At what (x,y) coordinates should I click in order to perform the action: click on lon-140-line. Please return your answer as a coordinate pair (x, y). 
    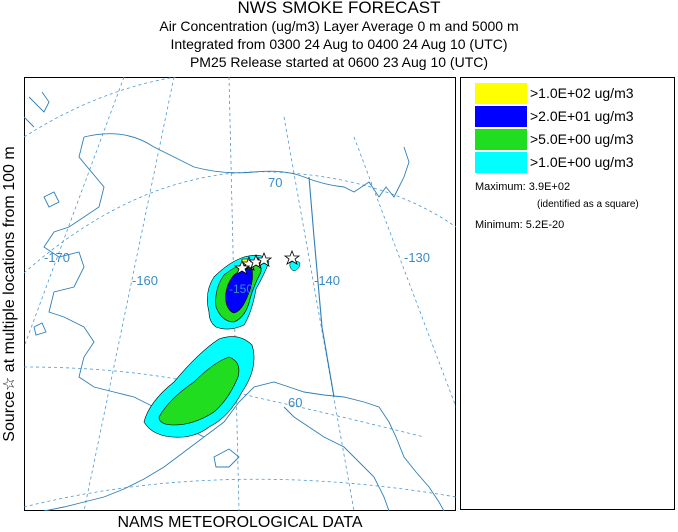
    Looking at the image, I should click on (319, 313).